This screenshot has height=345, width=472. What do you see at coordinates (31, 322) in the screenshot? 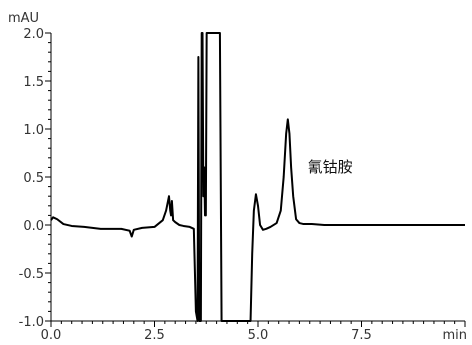
I see `y-tick-label: -1.0` at bounding box center [31, 322].